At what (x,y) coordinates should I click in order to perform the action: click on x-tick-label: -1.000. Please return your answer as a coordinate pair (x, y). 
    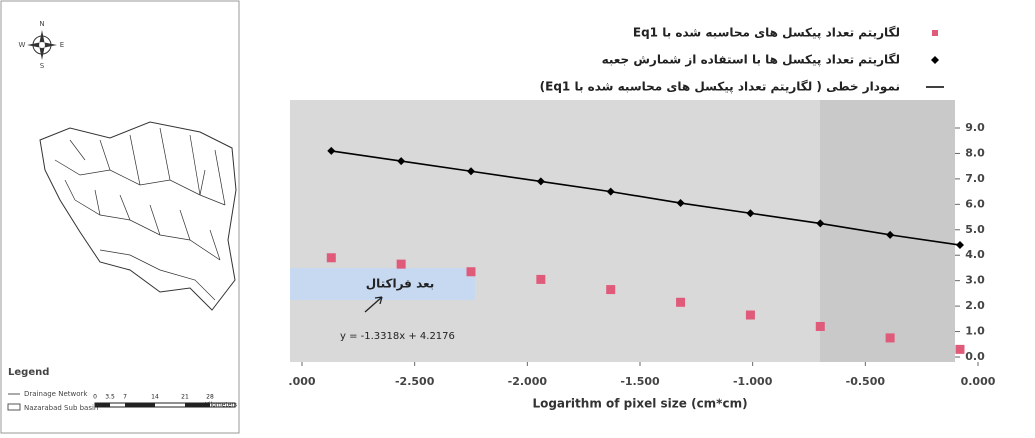
    Looking at the image, I should click on (753, 381).